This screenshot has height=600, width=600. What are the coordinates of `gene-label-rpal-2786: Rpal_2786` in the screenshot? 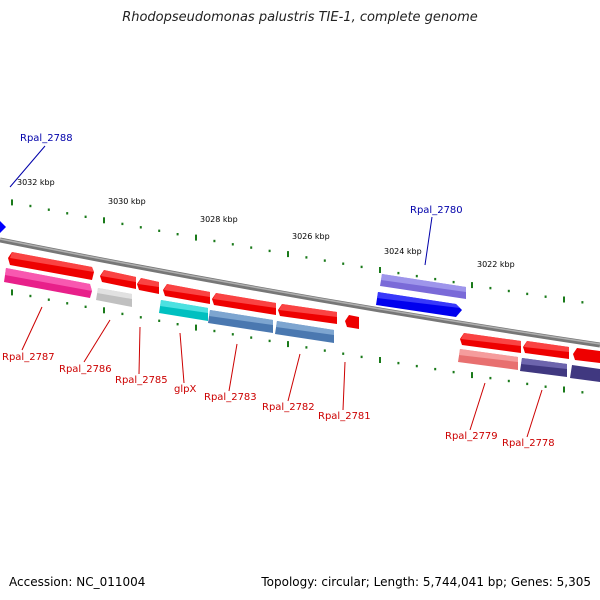 It's located at (85, 369).